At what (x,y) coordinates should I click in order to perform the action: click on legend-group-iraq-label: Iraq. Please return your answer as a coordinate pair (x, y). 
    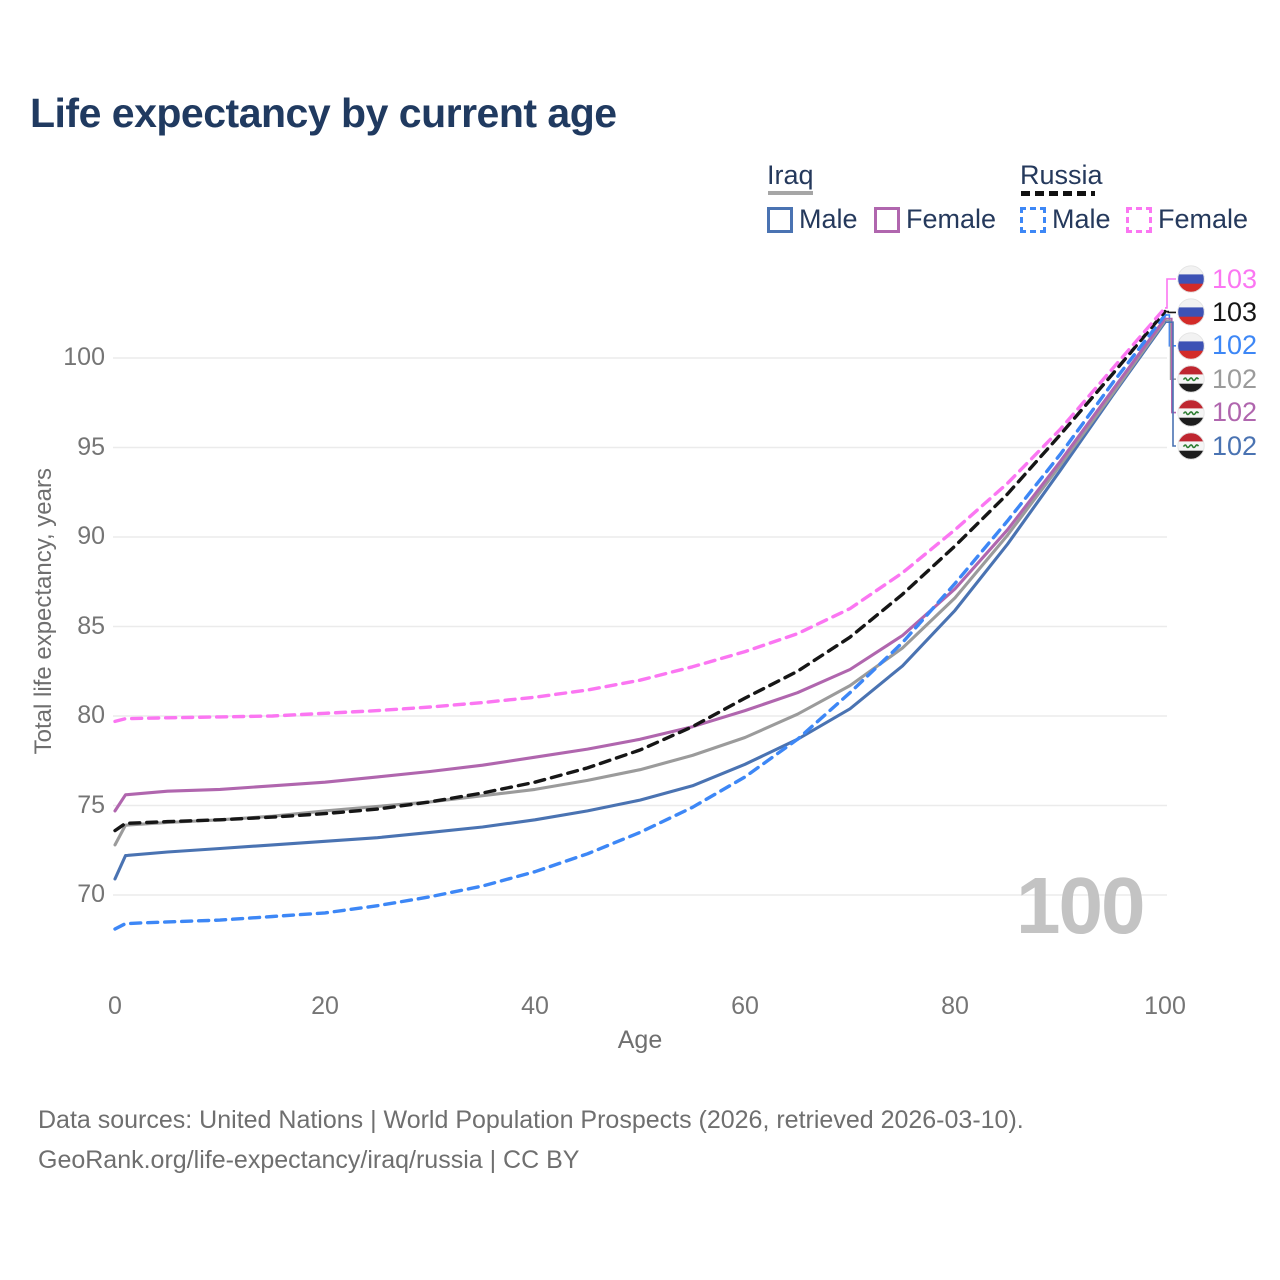
    Looking at the image, I should click on (790, 175).